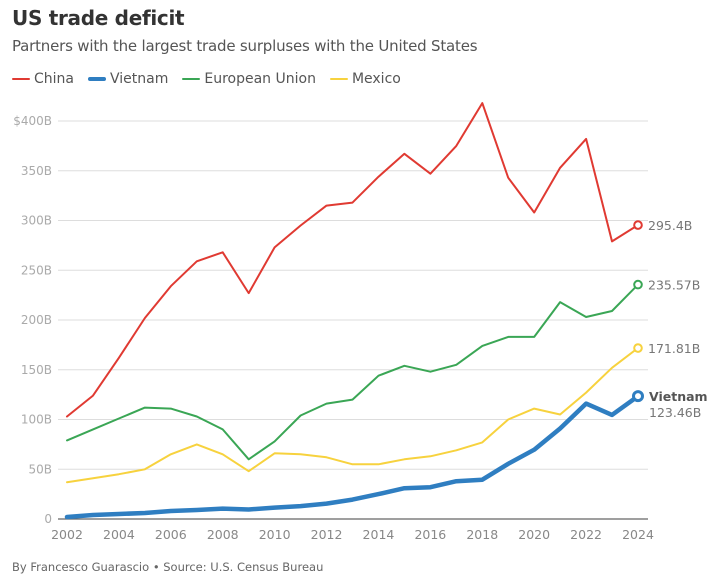 This screenshot has height=578, width=708. Describe the element at coordinates (36, 370) in the screenshot. I see `y-tick-label: 150B` at that location.